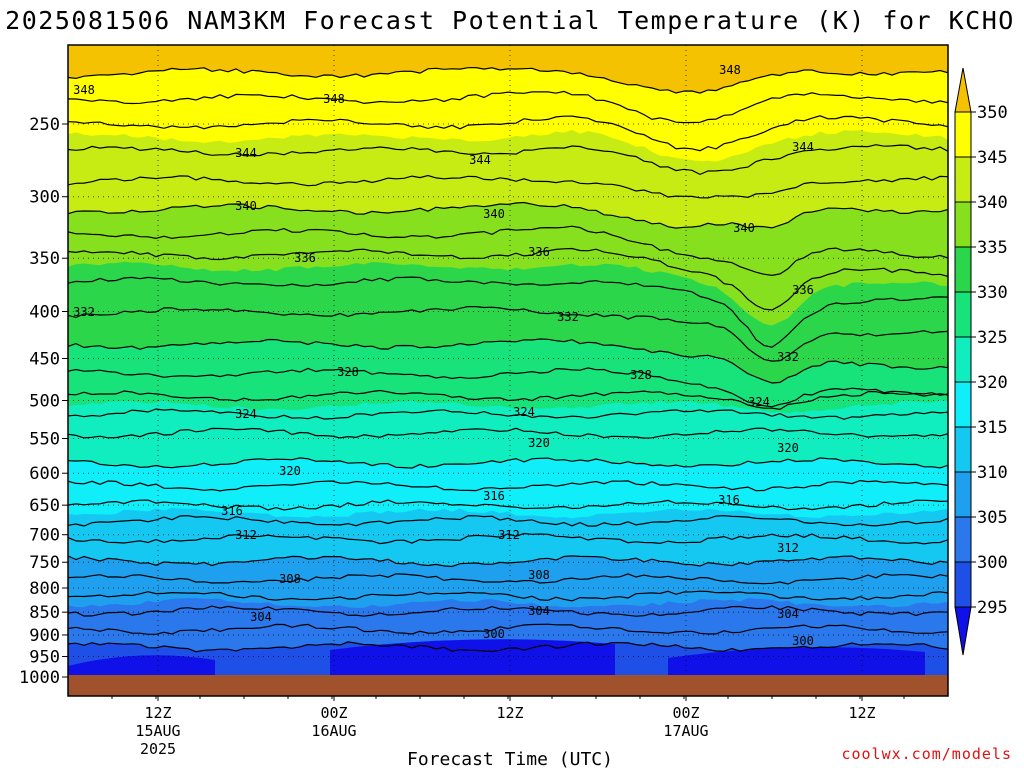  I want to click on x-tick-label: 16AUG, so click(333, 731).